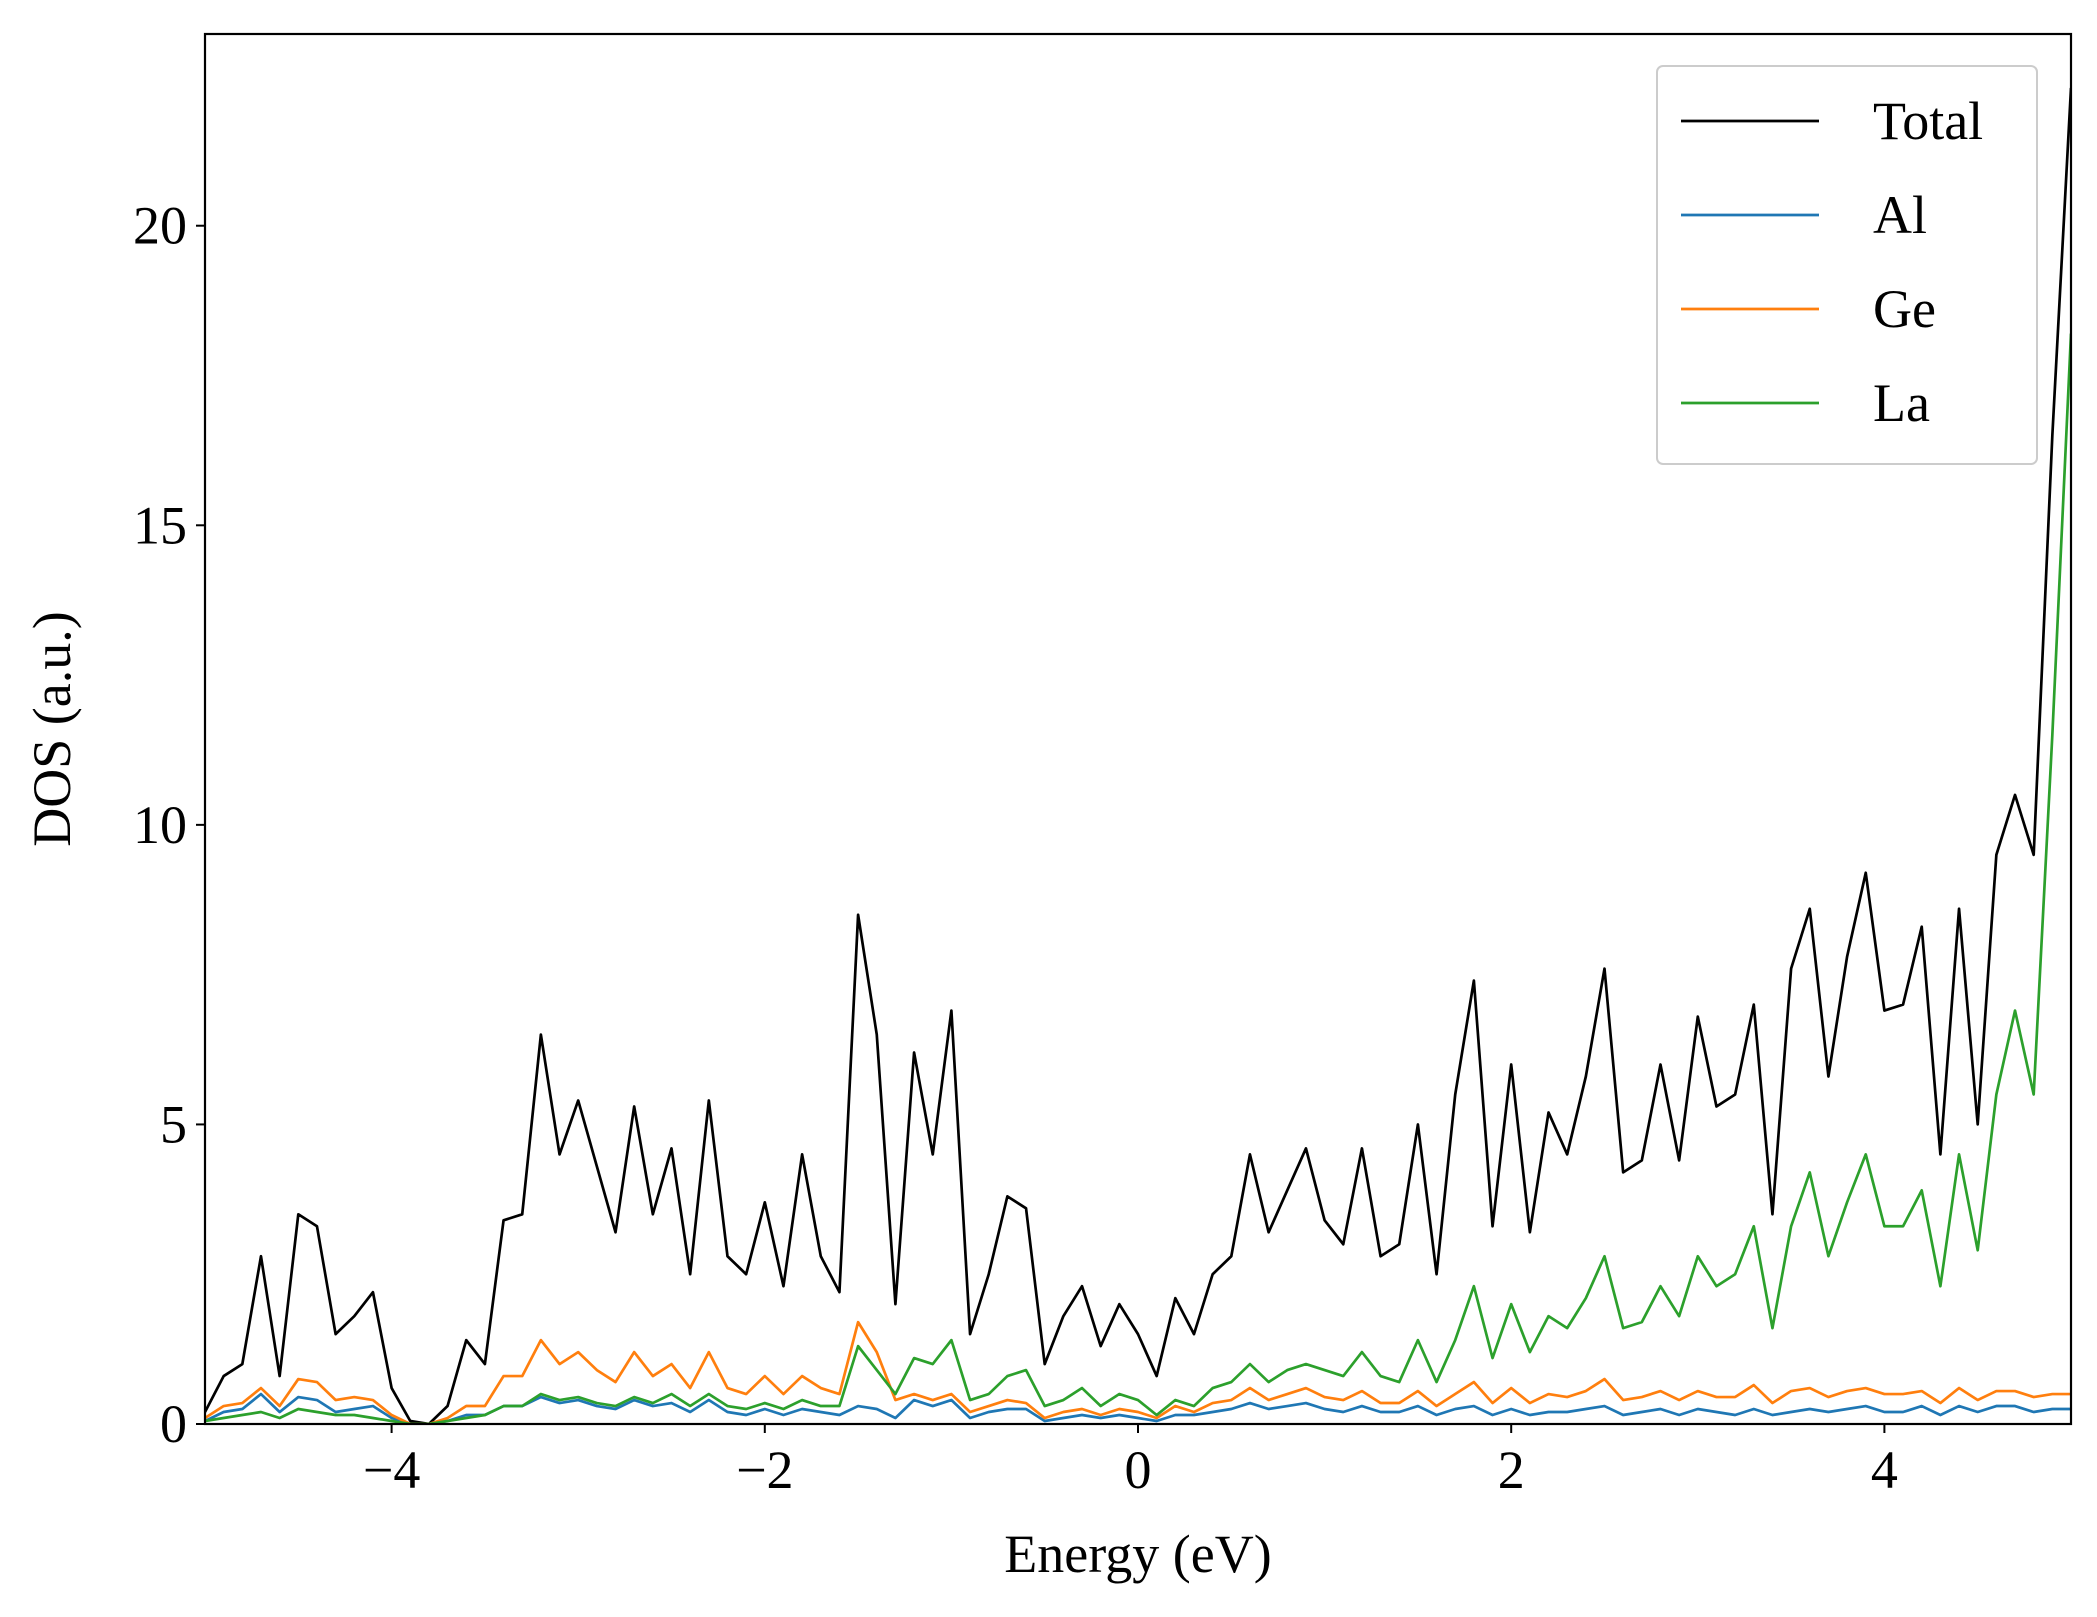 The image size is (2097, 1617). I want to click on legend-label: Total, so click(1928, 121).